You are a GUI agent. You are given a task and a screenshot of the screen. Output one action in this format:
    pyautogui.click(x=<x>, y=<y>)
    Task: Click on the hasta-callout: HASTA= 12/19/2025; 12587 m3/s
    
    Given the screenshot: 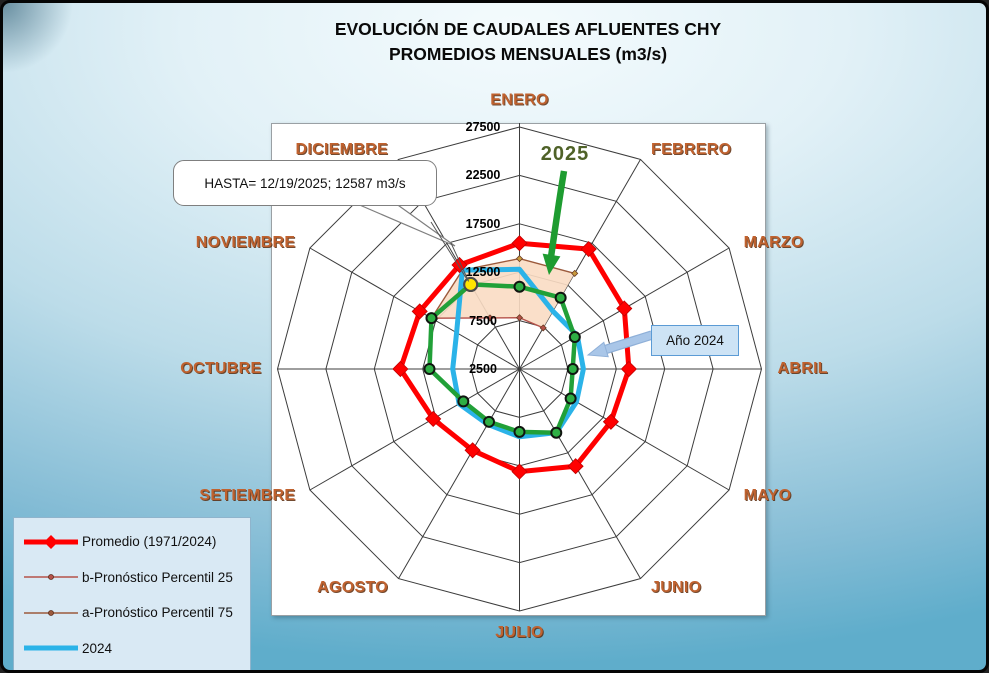 What is the action you would take?
    pyautogui.click(x=305, y=183)
    